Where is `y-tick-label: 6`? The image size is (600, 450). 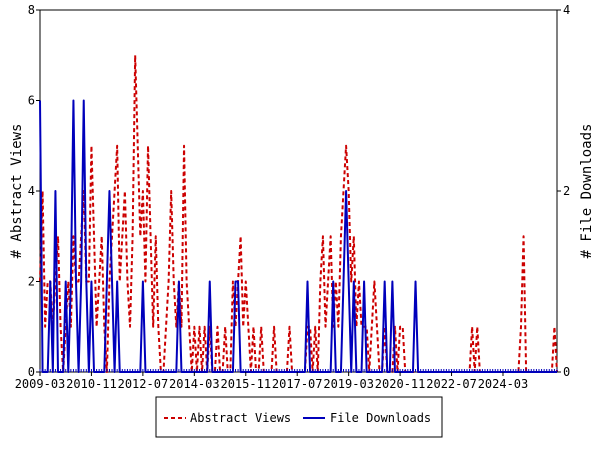 y-tick-label: 6 is located at coordinates (31, 101).